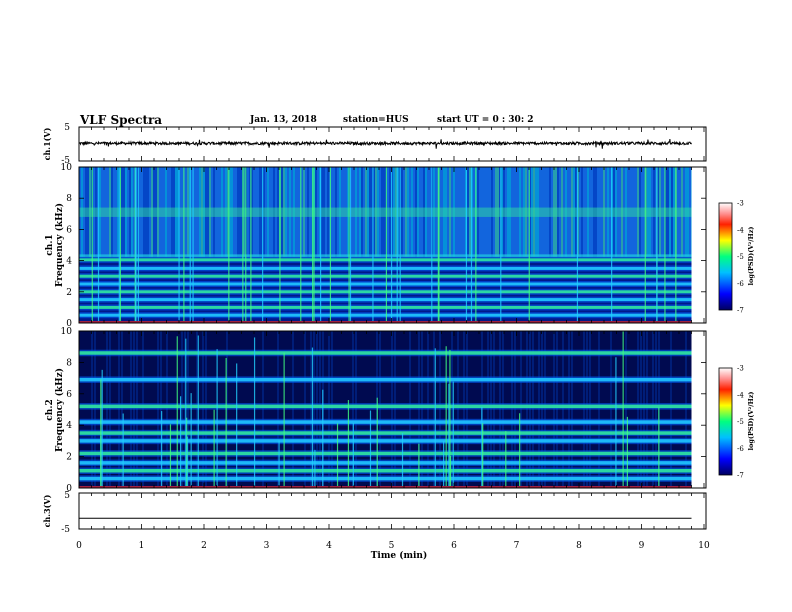 The height and width of the screenshot is (612, 792). I want to click on ch1-colorbar, so click(725, 256).